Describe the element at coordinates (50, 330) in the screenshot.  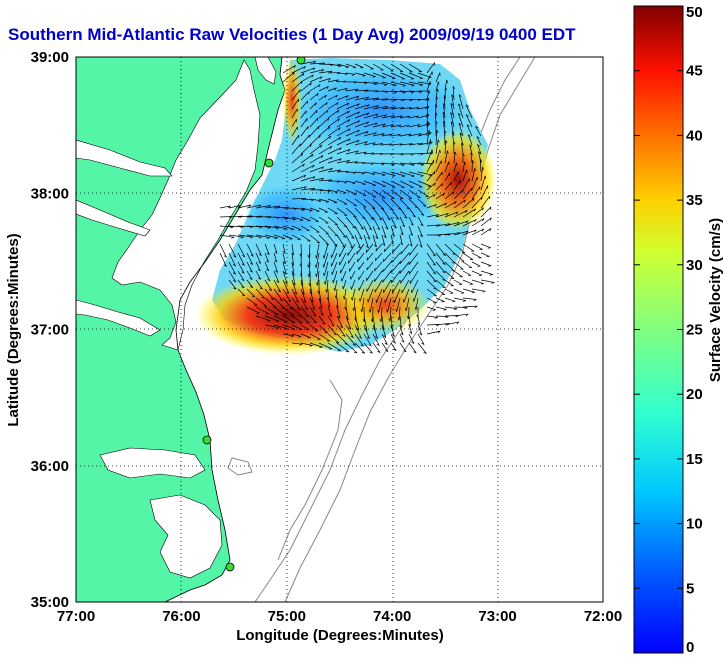
I see `y-axis-ticks: 39:00 38:00 37:00 36:00 35:00` at that location.